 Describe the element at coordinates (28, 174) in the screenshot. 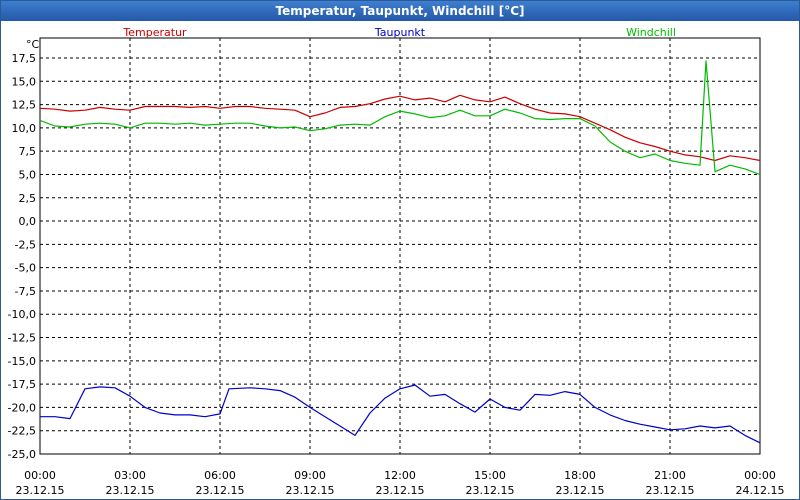

I see `y-tick-label: 5,0` at that location.